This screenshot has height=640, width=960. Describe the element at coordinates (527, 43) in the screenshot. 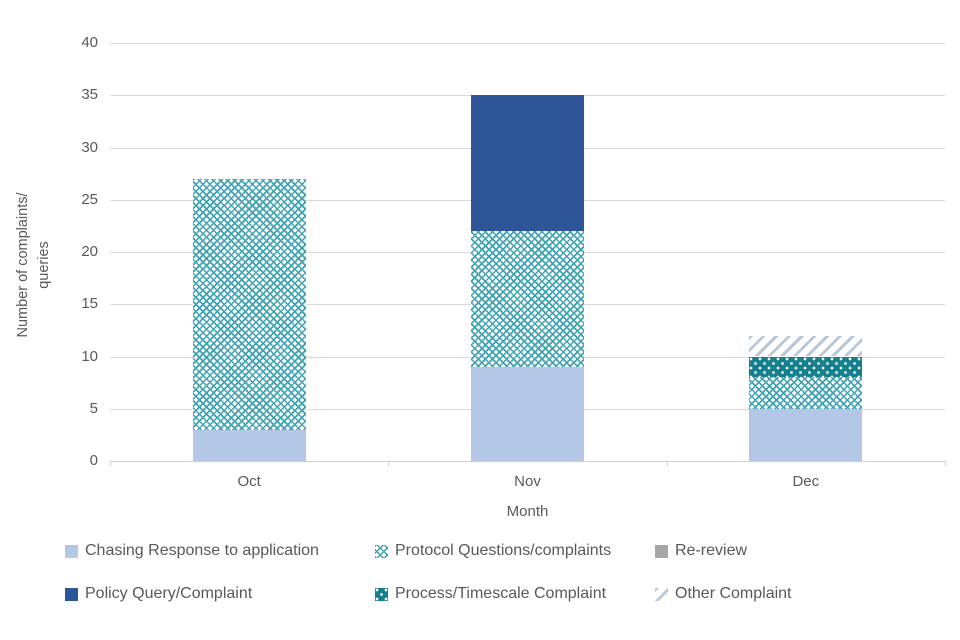

I see `gridline` at that location.